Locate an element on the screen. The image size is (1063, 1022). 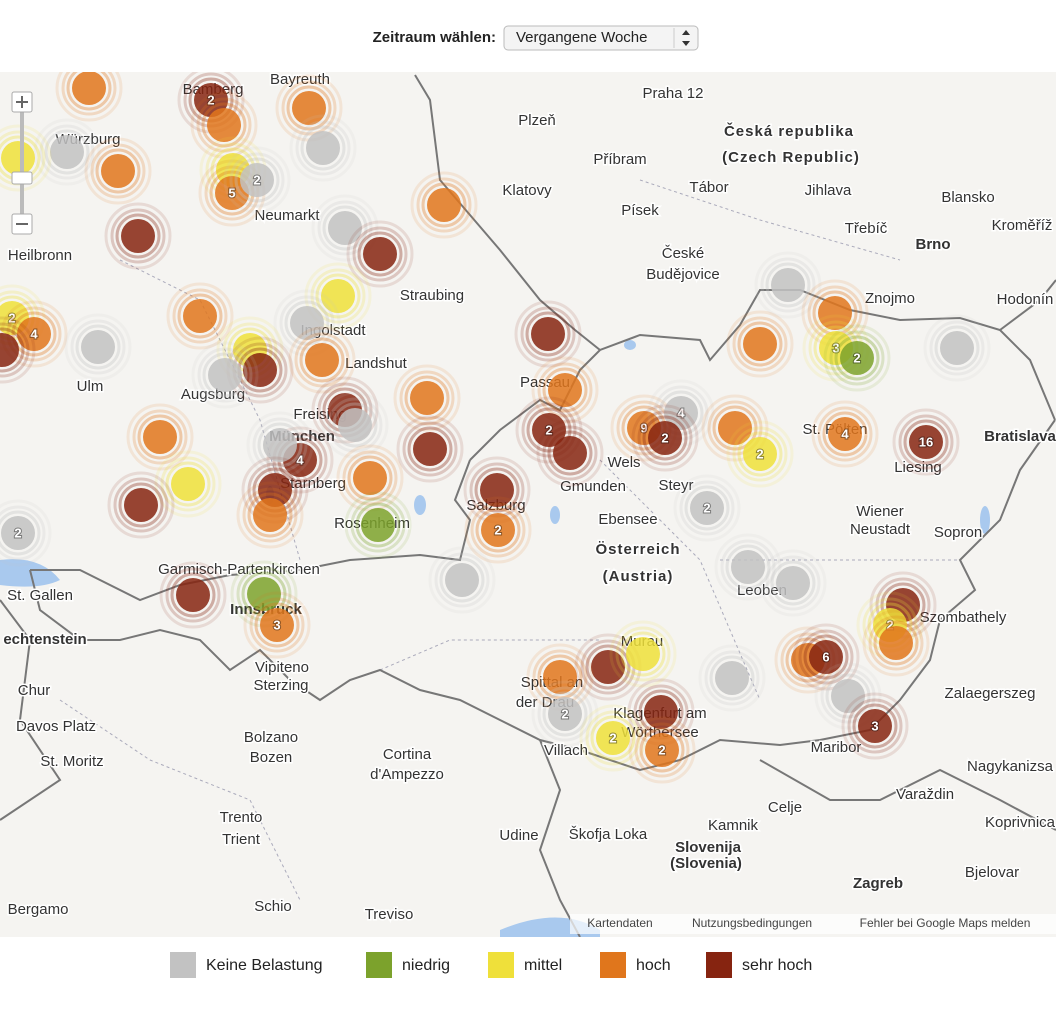
attribution-link: Fehler bei Google Maps melden is located at coordinates (945, 923).